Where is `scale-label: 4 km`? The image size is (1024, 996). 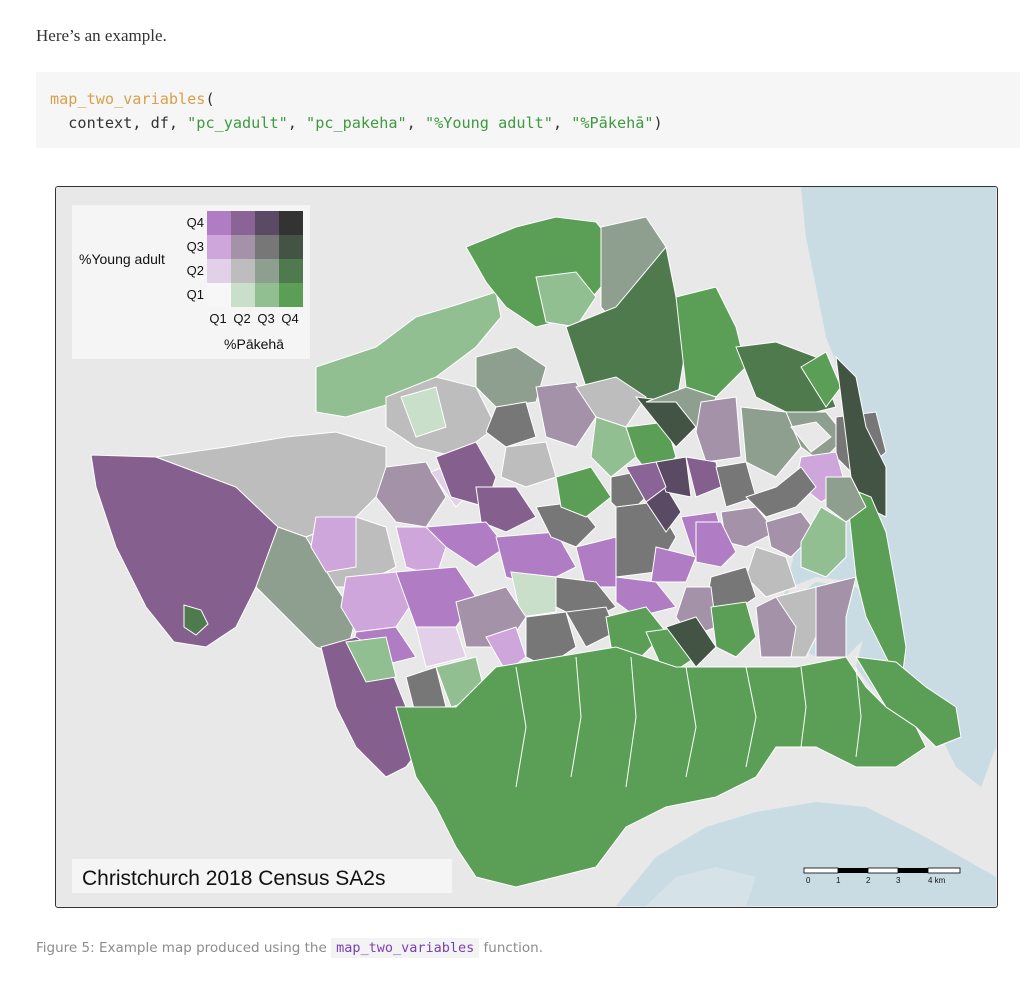 scale-label: 4 km is located at coordinates (937, 880).